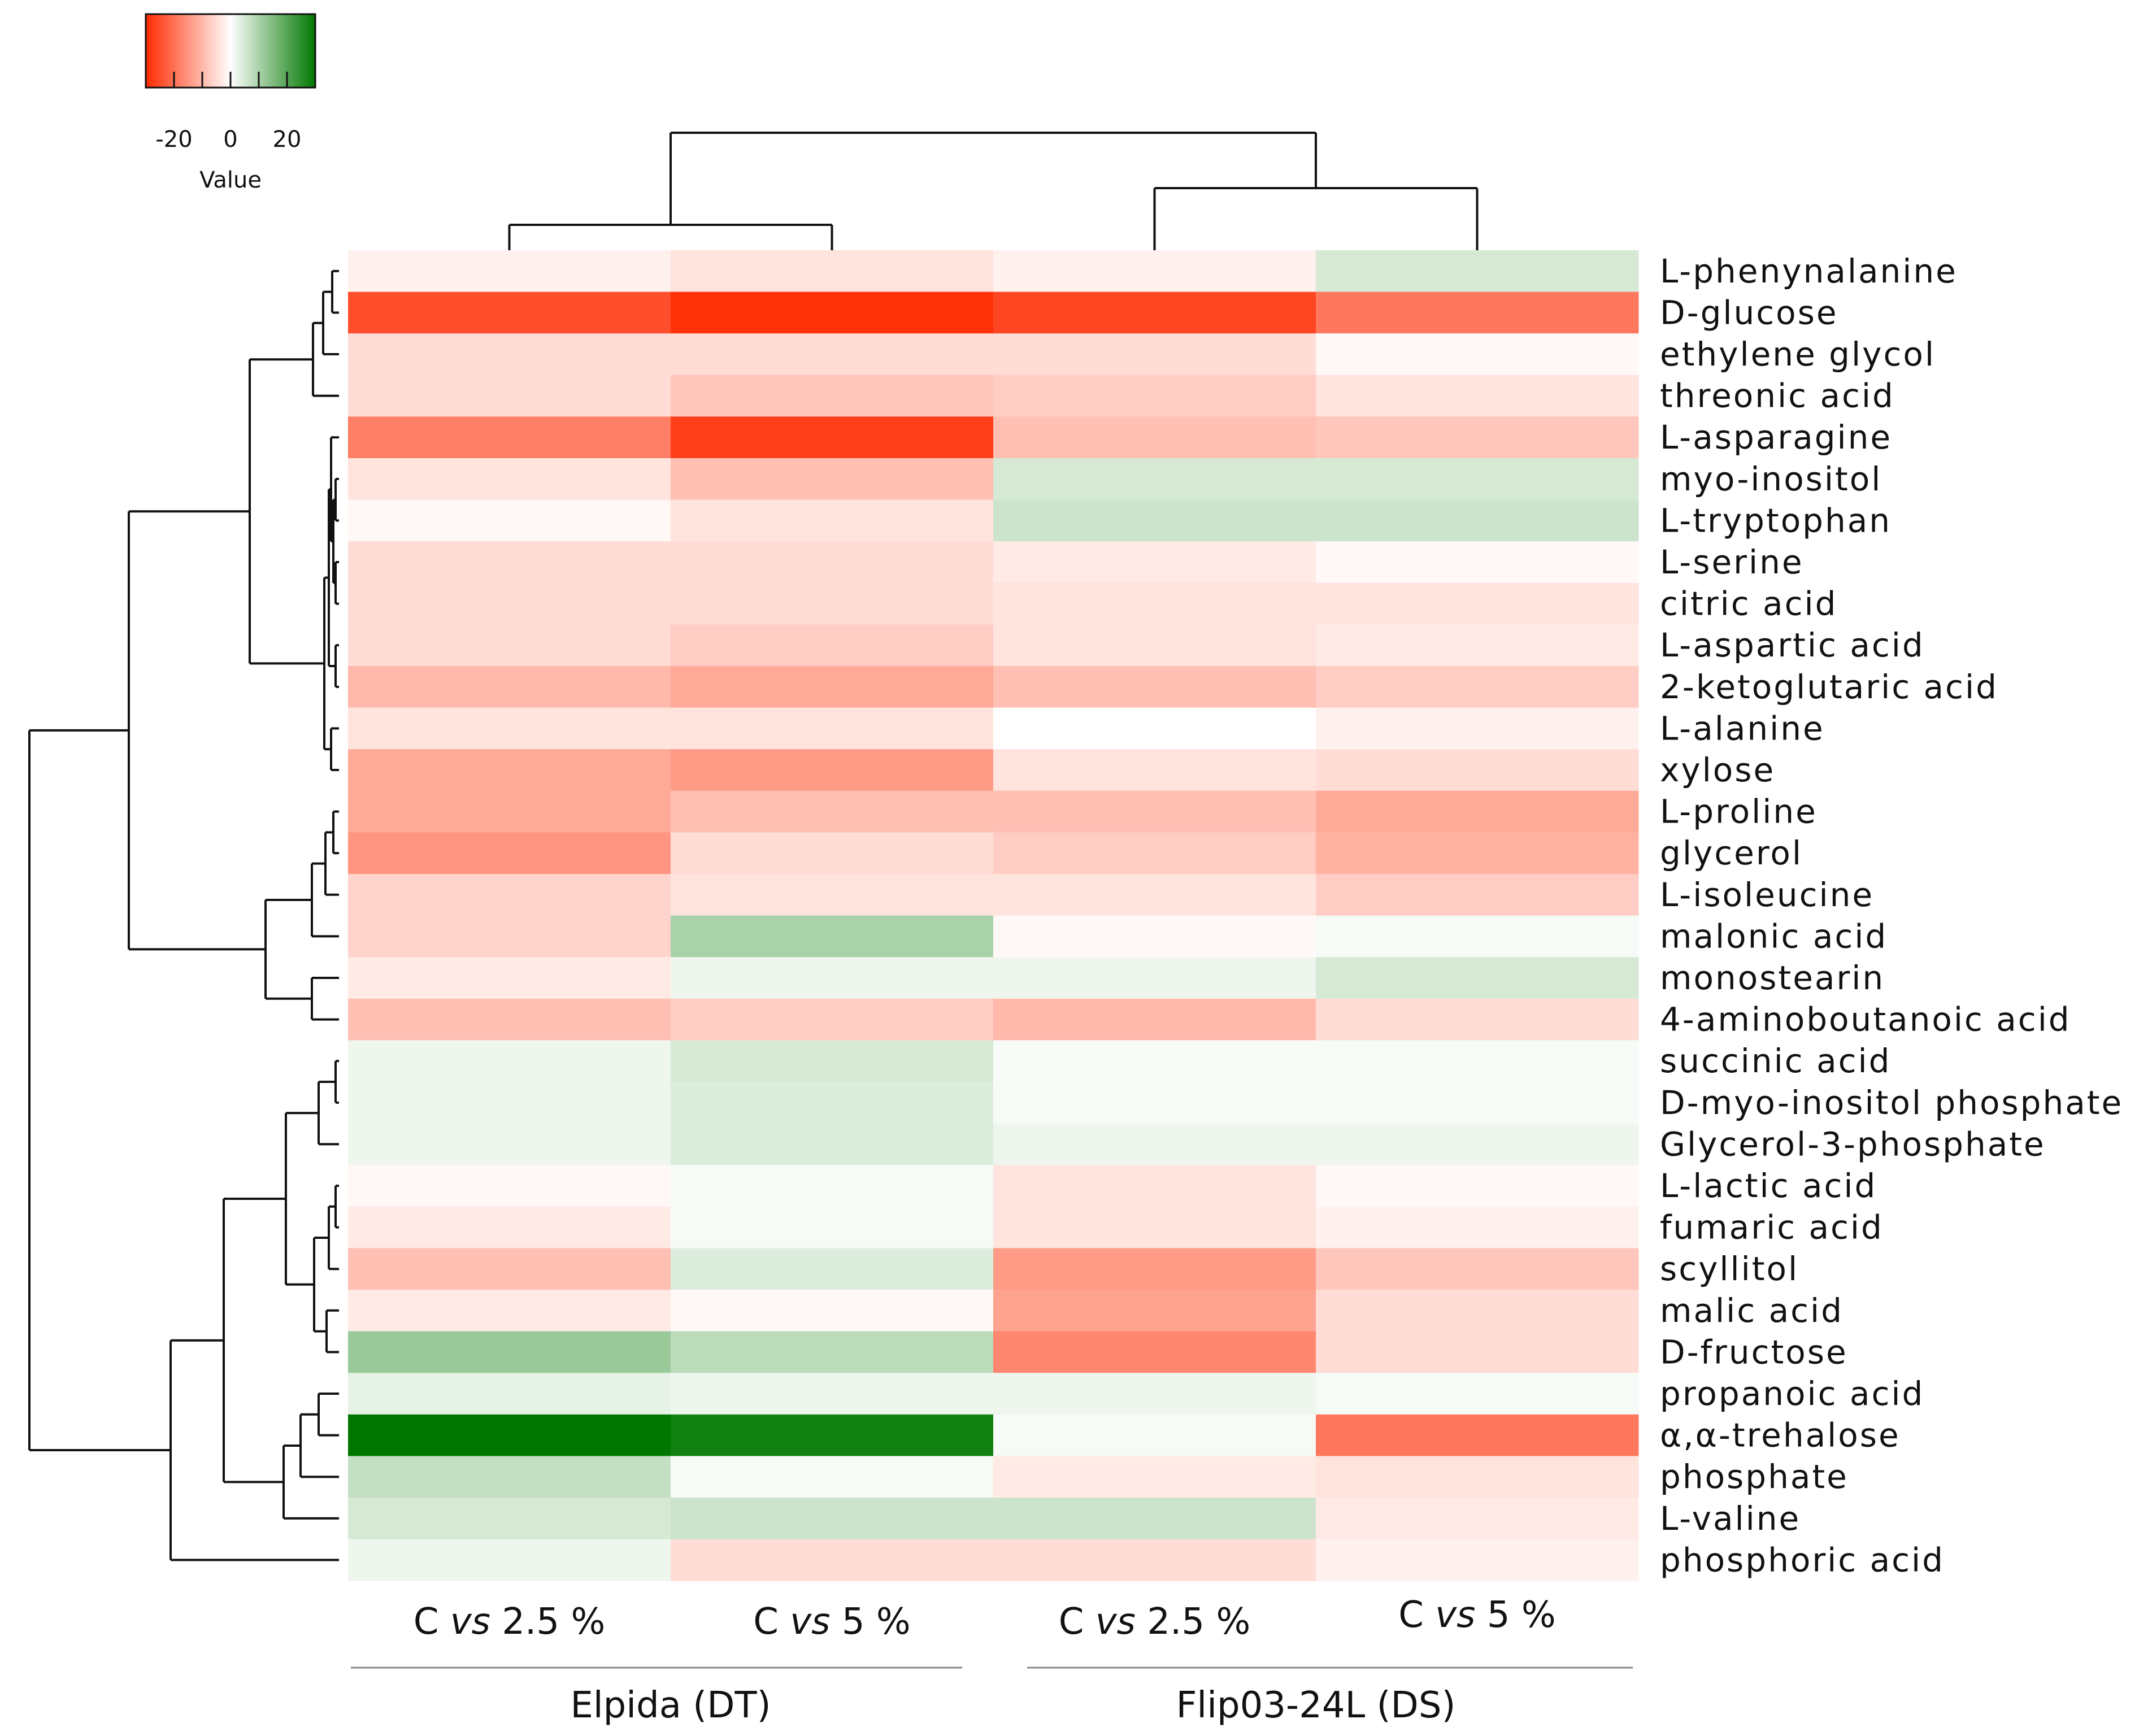 This screenshot has height=1736, width=2139. Describe the element at coordinates (1772, 1227) in the screenshot. I see `row-label: fumaric acid` at that location.